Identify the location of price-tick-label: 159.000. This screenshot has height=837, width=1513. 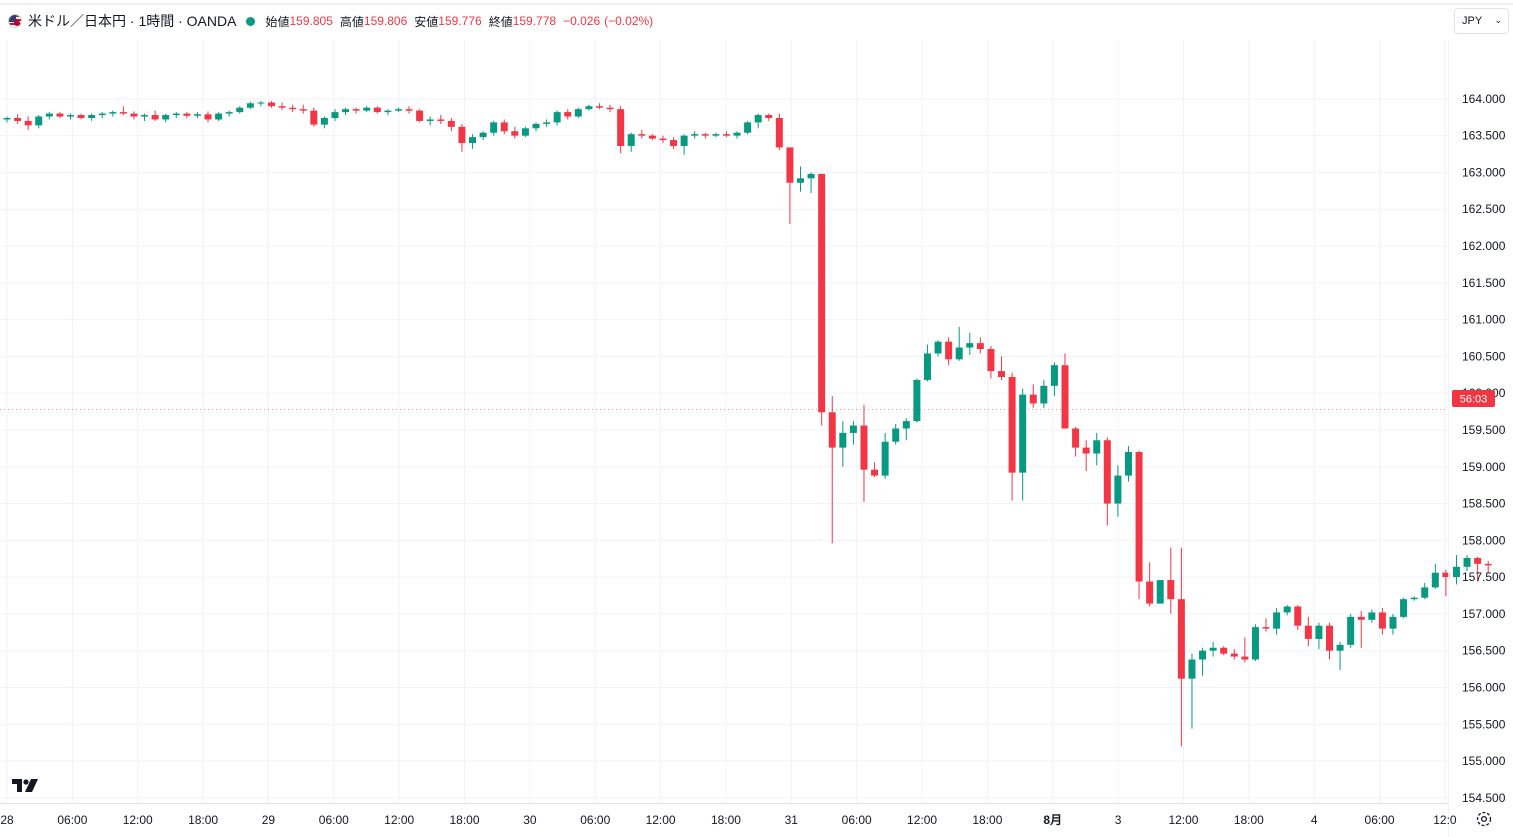
(1484, 467).